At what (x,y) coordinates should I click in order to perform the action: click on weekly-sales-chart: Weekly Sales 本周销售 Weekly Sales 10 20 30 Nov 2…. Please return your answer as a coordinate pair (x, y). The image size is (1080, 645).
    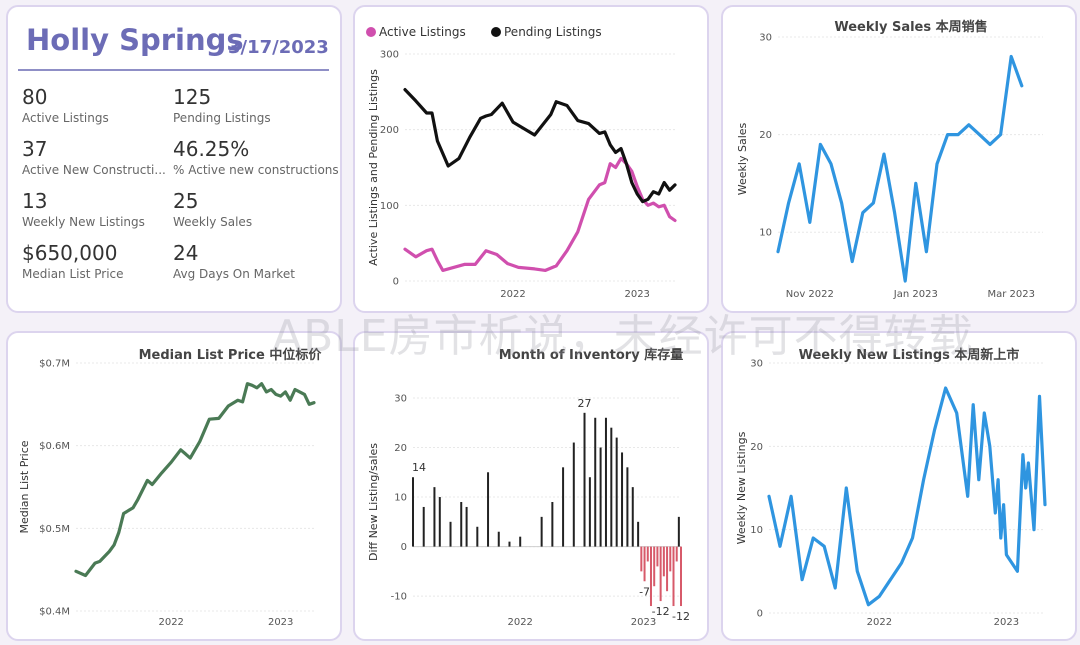
    Looking at the image, I should click on (889, 159).